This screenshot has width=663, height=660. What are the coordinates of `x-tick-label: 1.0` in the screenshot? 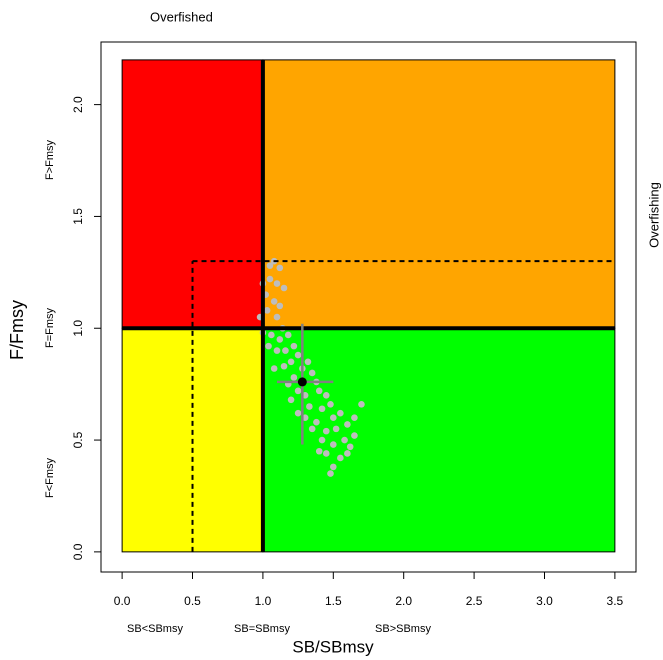 It's located at (263, 601).